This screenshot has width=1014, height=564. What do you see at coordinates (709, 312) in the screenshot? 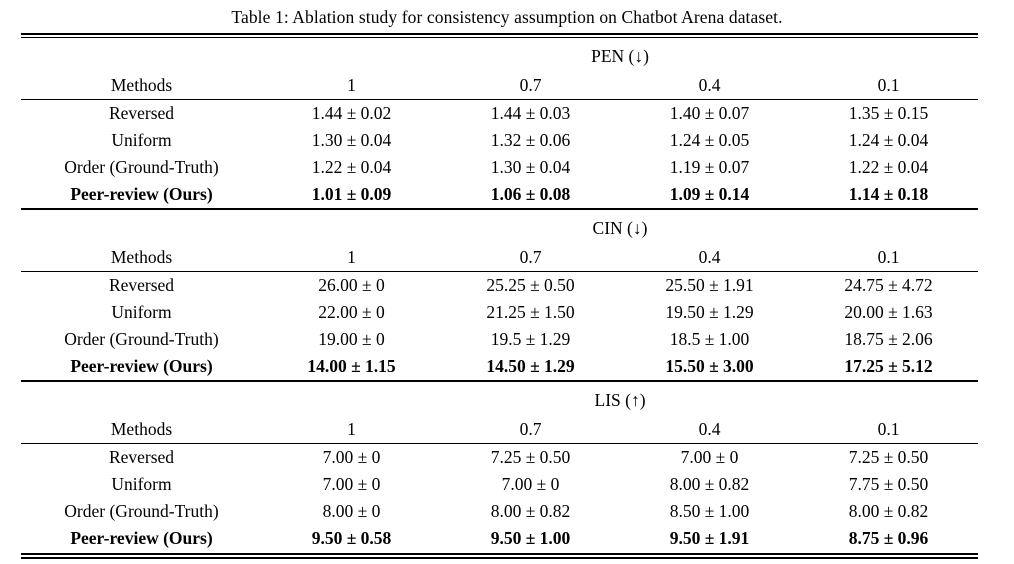
I see `value-cell: 19.50 ± 1.29` at bounding box center [709, 312].